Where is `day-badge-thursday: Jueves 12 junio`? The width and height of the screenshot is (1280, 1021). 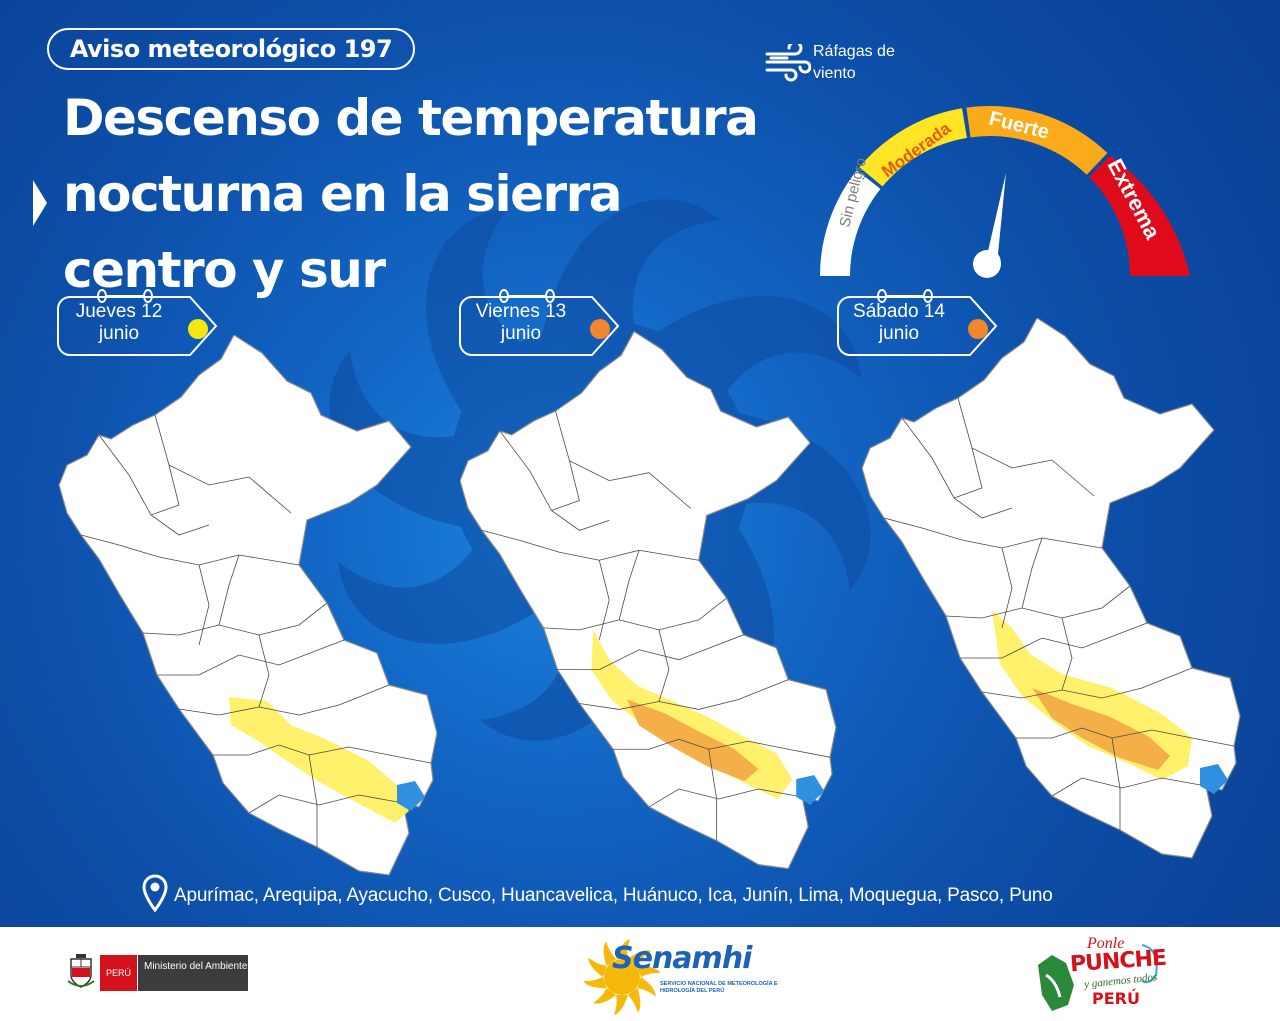 day-badge-thursday: Jueves 12 junio is located at coordinates (138, 322).